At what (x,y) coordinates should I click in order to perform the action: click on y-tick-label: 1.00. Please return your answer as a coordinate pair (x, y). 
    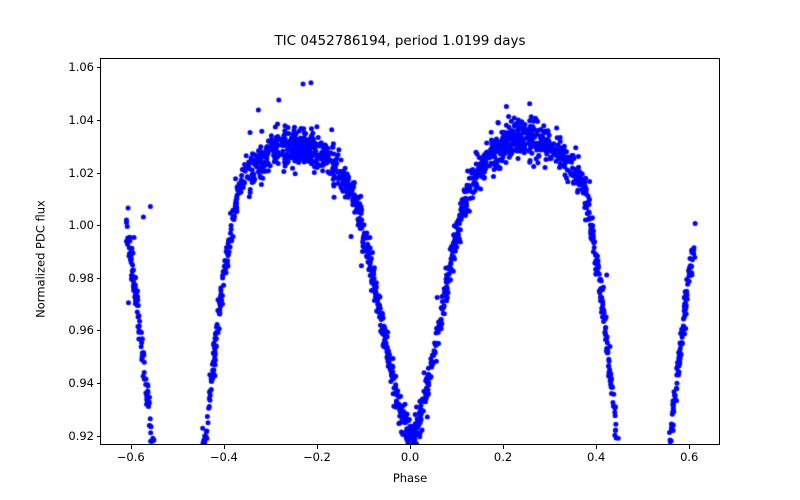
    Looking at the image, I should click on (81, 225).